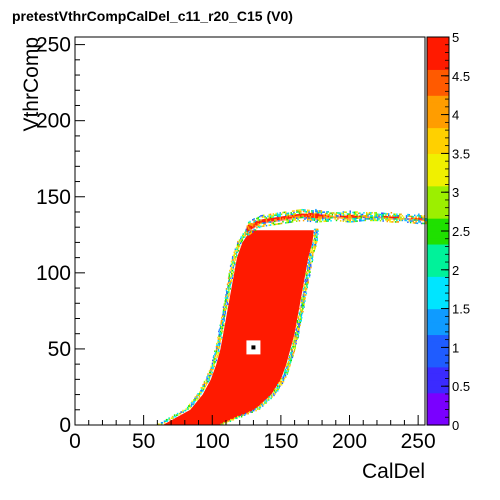 The width and height of the screenshot is (500, 500). I want to click on color-palette: 0 0.5 1 1.5 2 2.5 3 3.5 4 4.5 5, so click(448, 231).